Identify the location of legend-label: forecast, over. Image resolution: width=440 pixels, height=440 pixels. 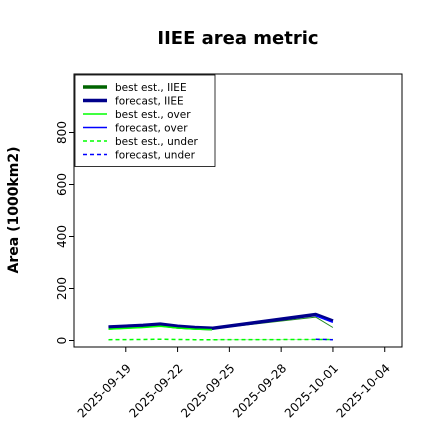
(151, 129).